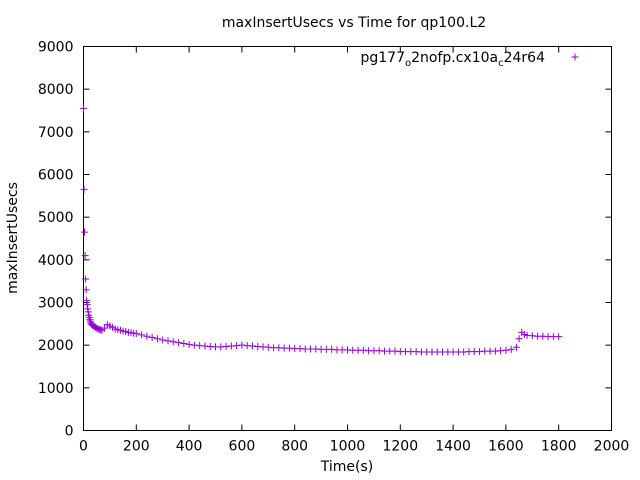 Image resolution: width=640 pixels, height=480 pixels. I want to click on y-tick-label: 5000, so click(56, 218).